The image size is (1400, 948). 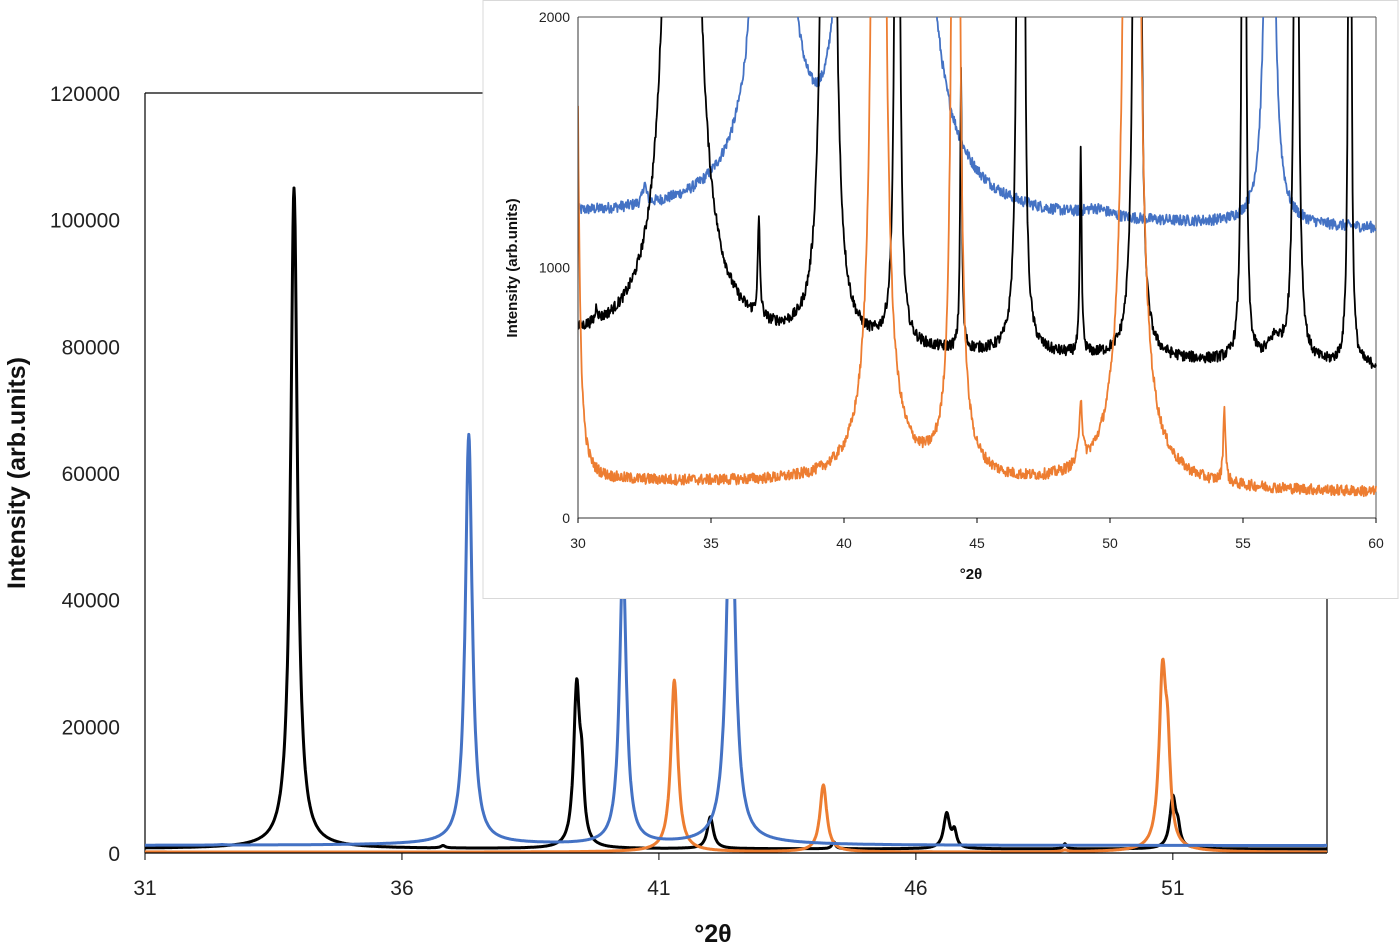 What do you see at coordinates (578, 543) in the screenshot?
I see `x-tick-label: 30` at bounding box center [578, 543].